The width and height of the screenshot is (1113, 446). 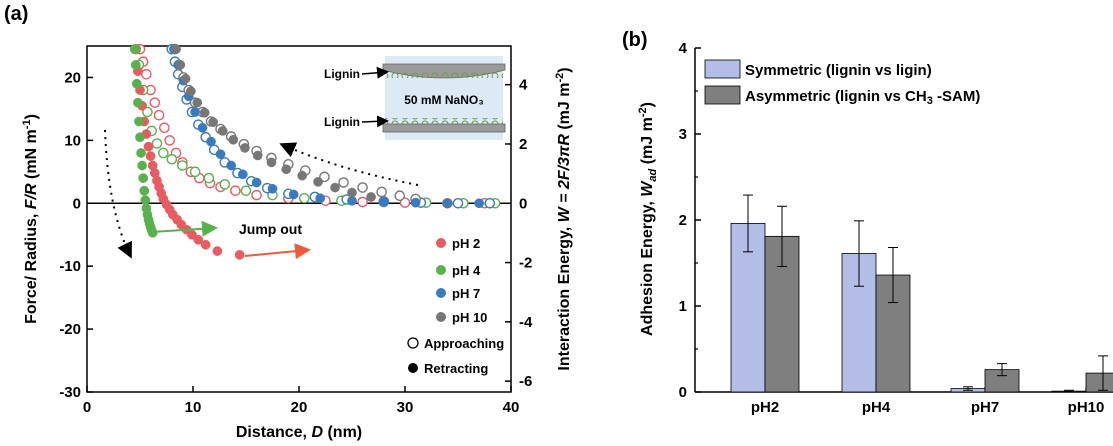 What do you see at coordinates (525, 263) in the screenshot?
I see `y2-tick-label: -2` at bounding box center [525, 263].